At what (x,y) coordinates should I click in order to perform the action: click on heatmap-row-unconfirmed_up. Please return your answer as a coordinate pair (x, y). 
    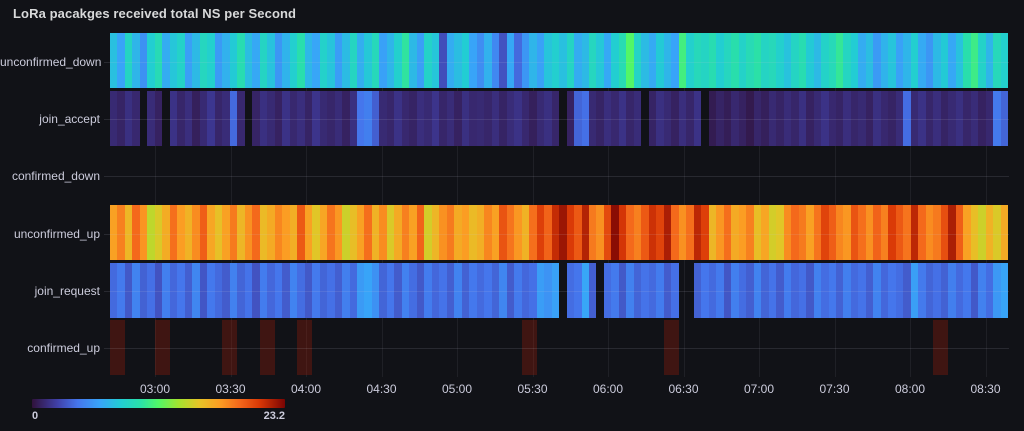
    Looking at the image, I should click on (559, 233).